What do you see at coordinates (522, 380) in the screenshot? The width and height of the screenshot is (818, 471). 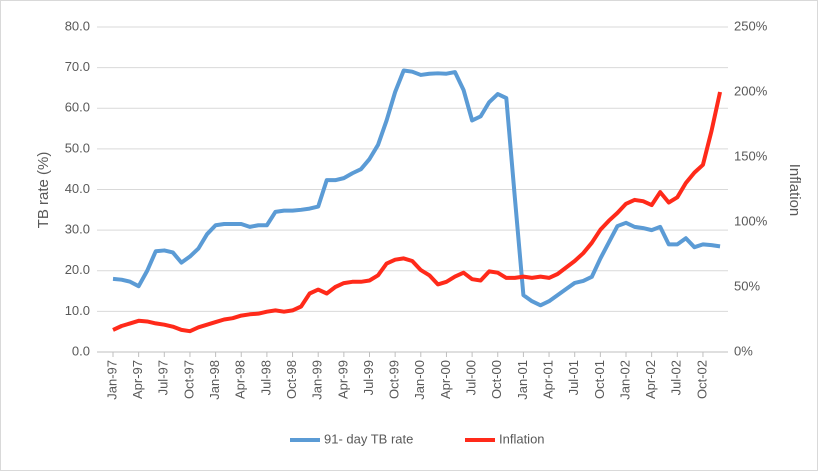 I see `x-tick-label: Jan-01` at bounding box center [522, 380].